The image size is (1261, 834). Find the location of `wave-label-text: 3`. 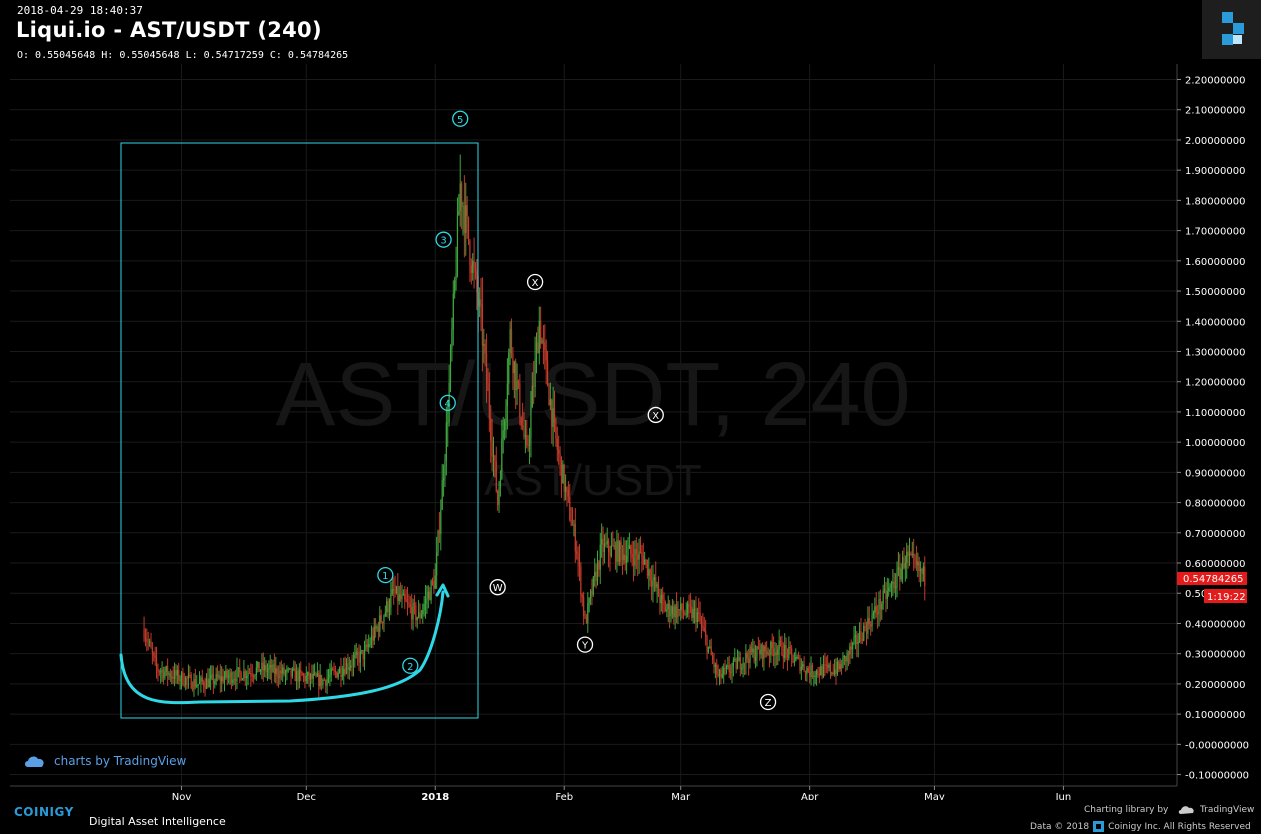

wave-label-text: 3 is located at coordinates (443, 241).